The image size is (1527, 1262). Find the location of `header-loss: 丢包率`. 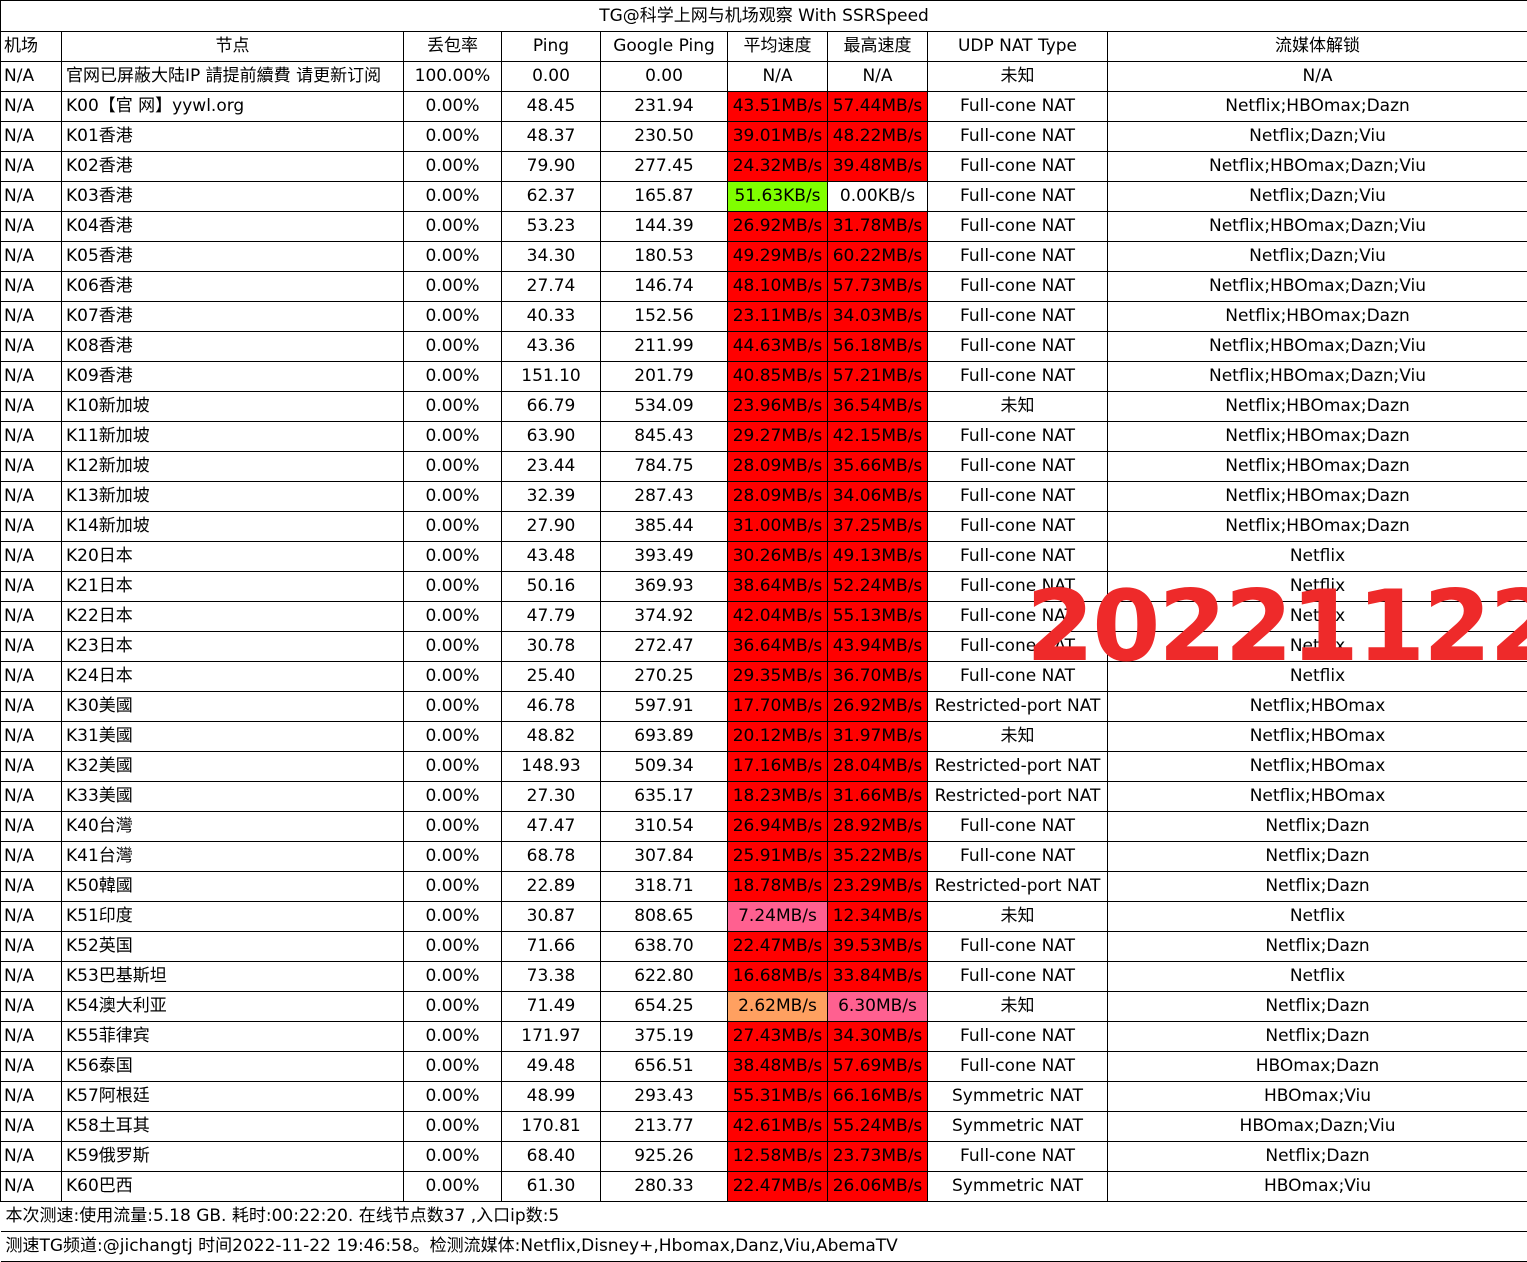

header-loss: 丢包率 is located at coordinates (453, 47).